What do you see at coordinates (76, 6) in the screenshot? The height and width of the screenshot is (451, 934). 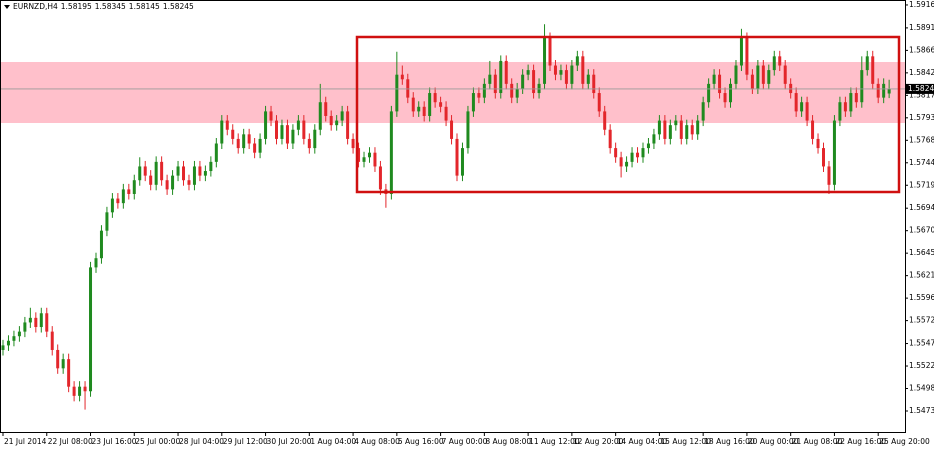 I see `open-value: 1.58195` at bounding box center [76, 6].